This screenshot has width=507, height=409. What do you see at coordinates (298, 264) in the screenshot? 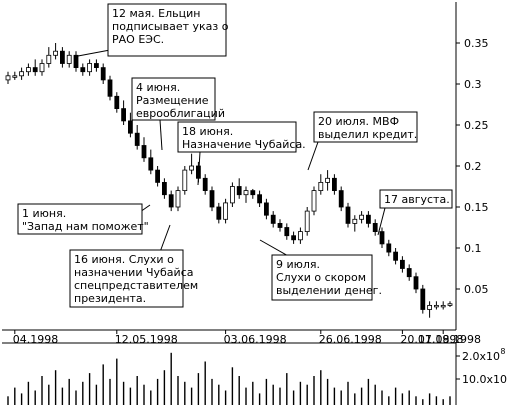
I see `annotation-text: 9 июля.` at bounding box center [298, 264].